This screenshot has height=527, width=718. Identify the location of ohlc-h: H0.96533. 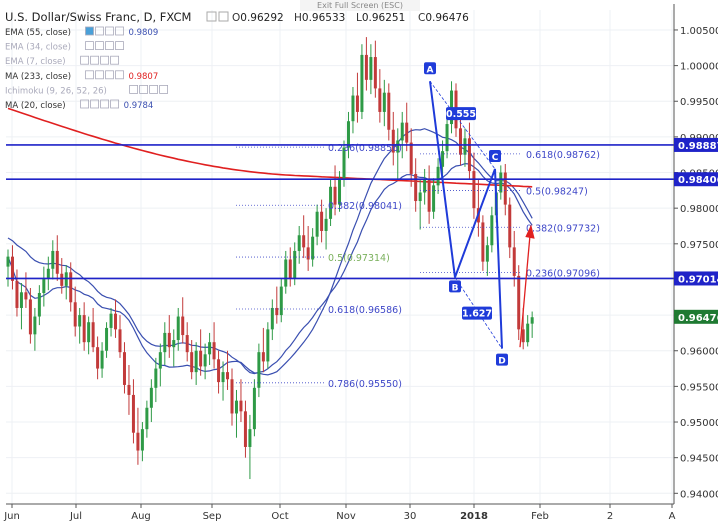
(319, 18).